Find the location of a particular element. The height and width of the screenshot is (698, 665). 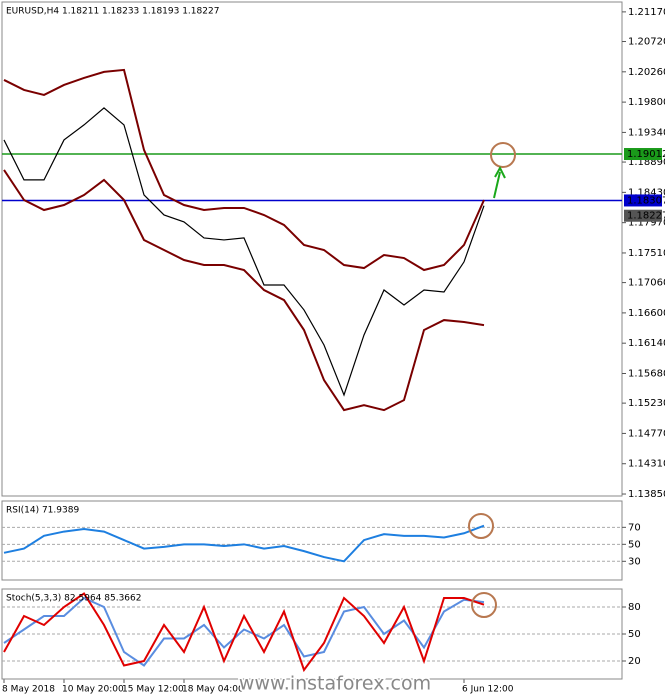

x-tick-label: 15 May 12:00 is located at coordinates (153, 690).